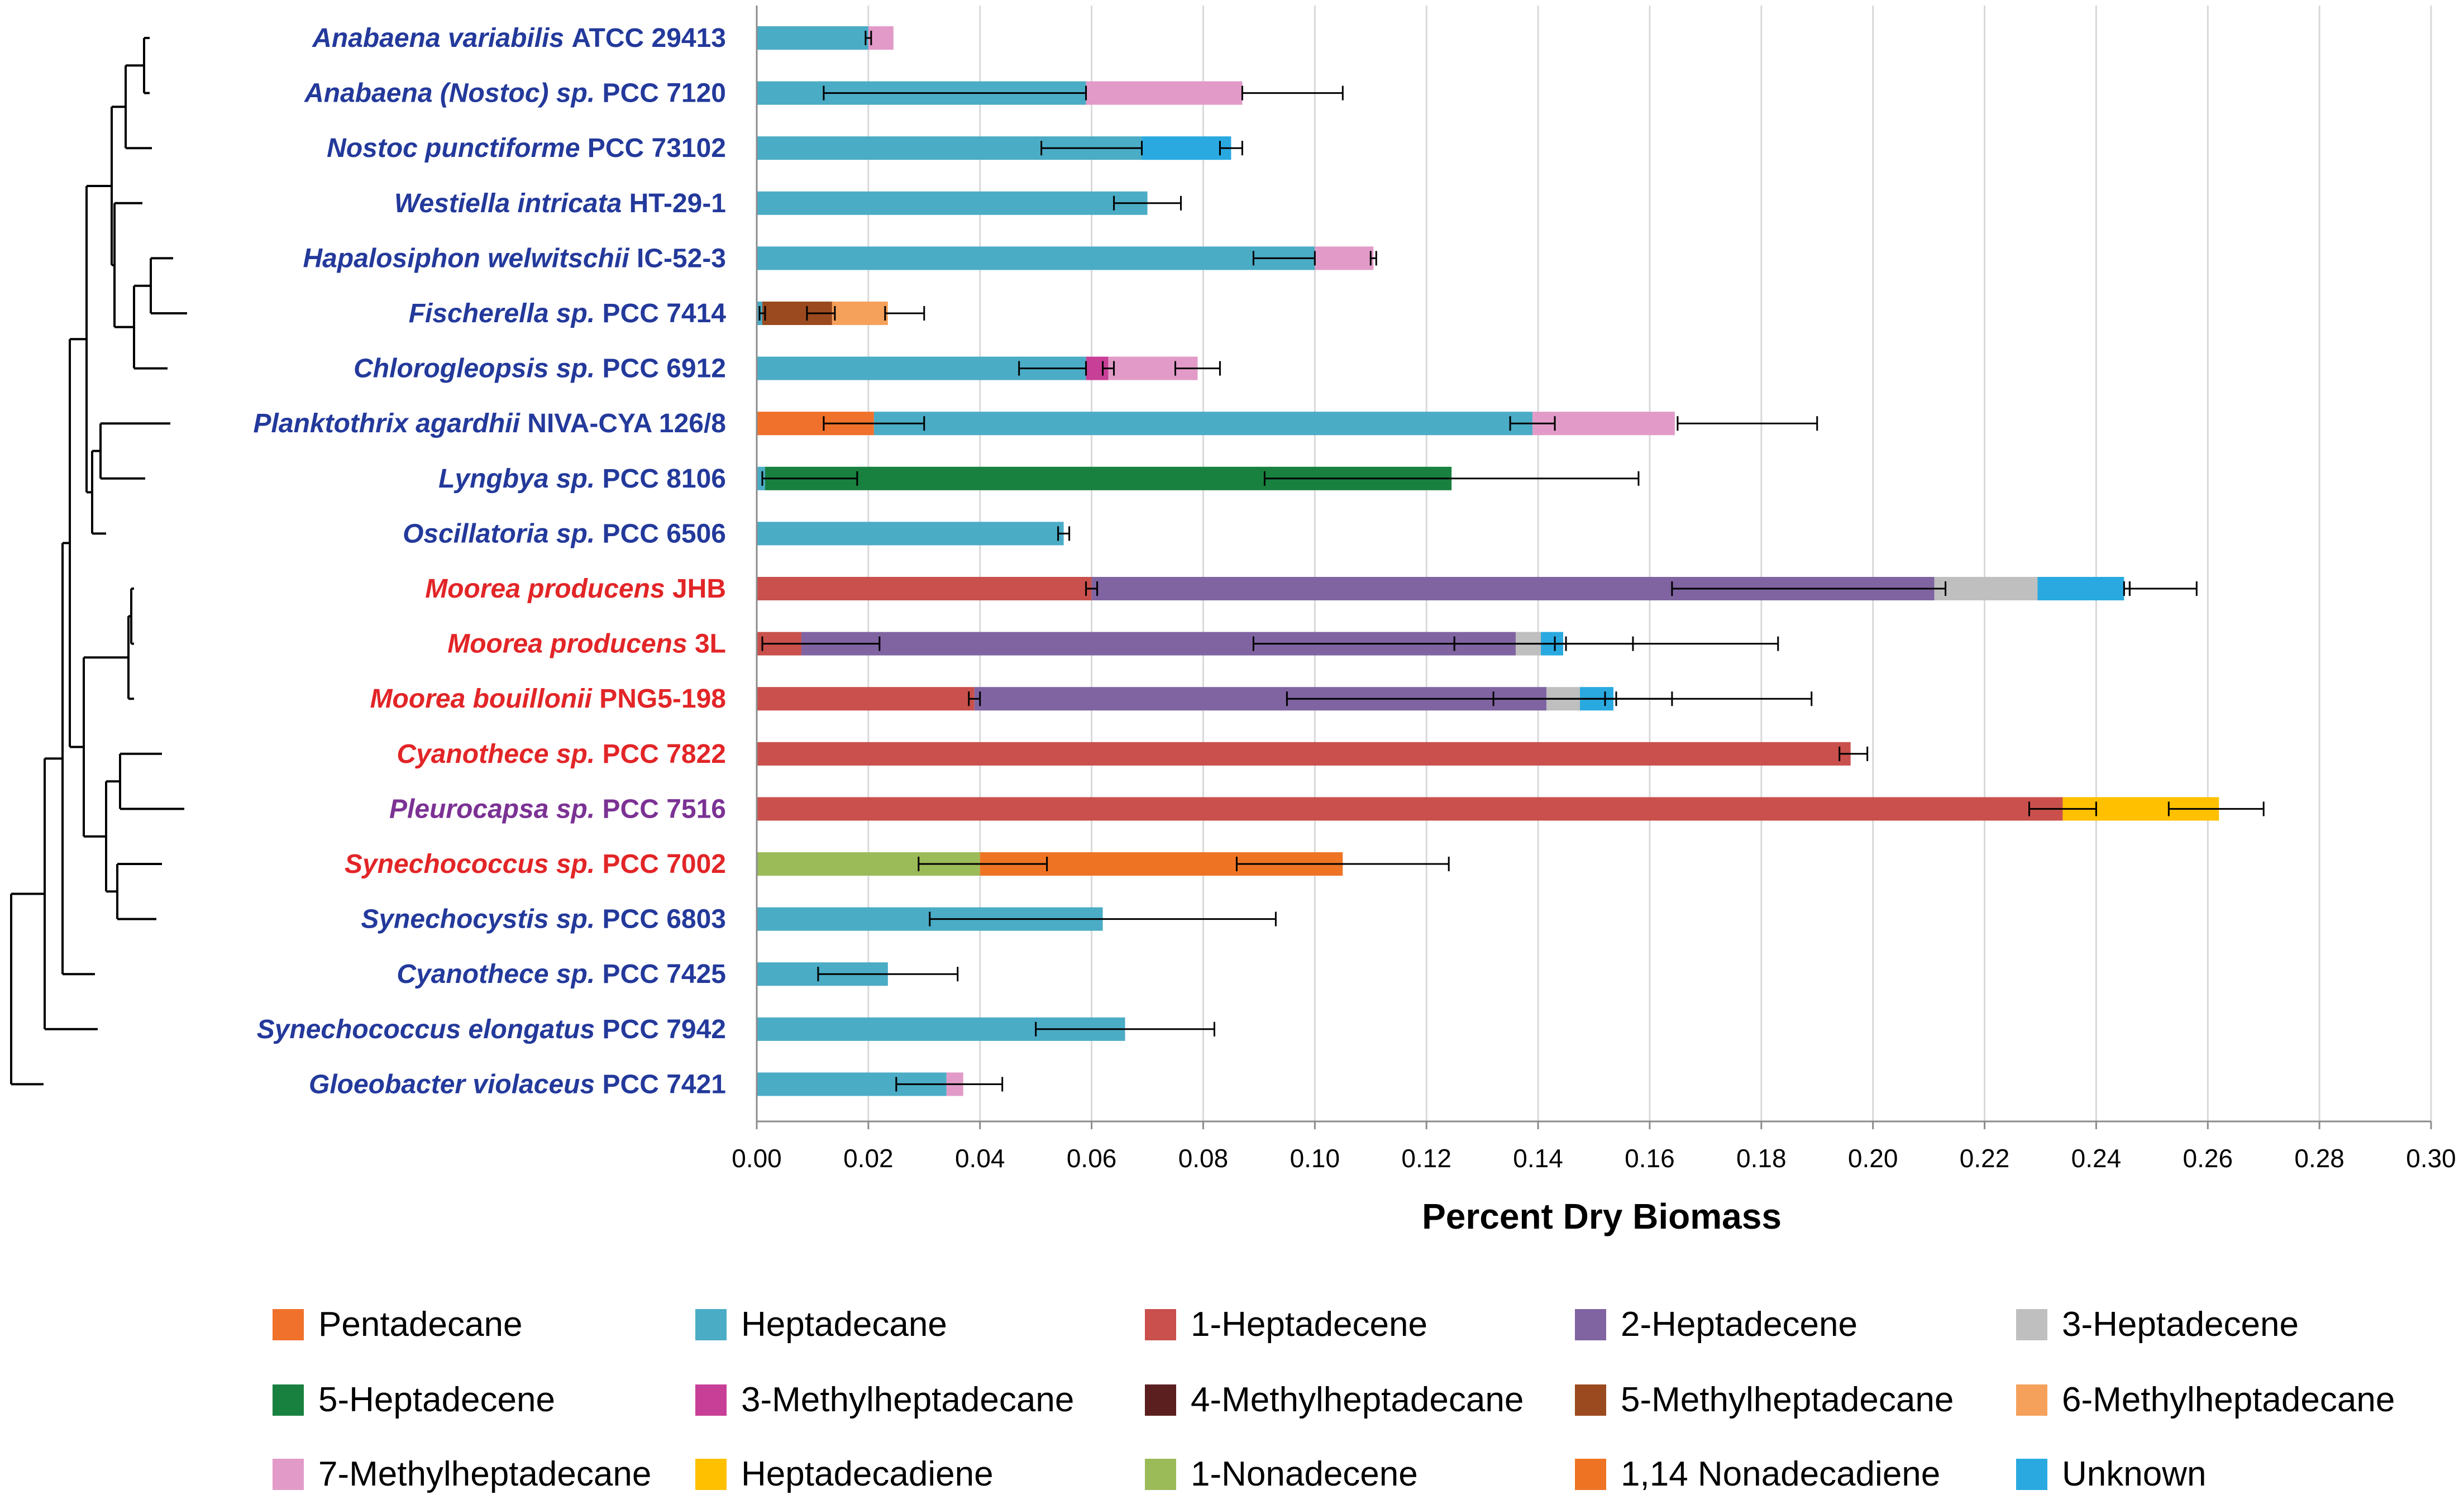 Image resolution: width=2464 pixels, height=1509 pixels. Describe the element at coordinates (2096, 1158) in the screenshot. I see `x-tick-label: 0.24` at that location.